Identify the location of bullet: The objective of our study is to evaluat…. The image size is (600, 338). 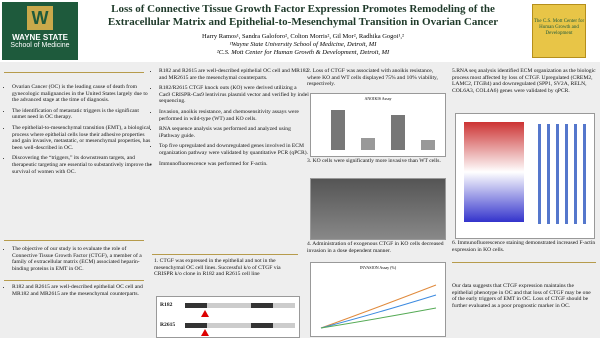
(82, 259).